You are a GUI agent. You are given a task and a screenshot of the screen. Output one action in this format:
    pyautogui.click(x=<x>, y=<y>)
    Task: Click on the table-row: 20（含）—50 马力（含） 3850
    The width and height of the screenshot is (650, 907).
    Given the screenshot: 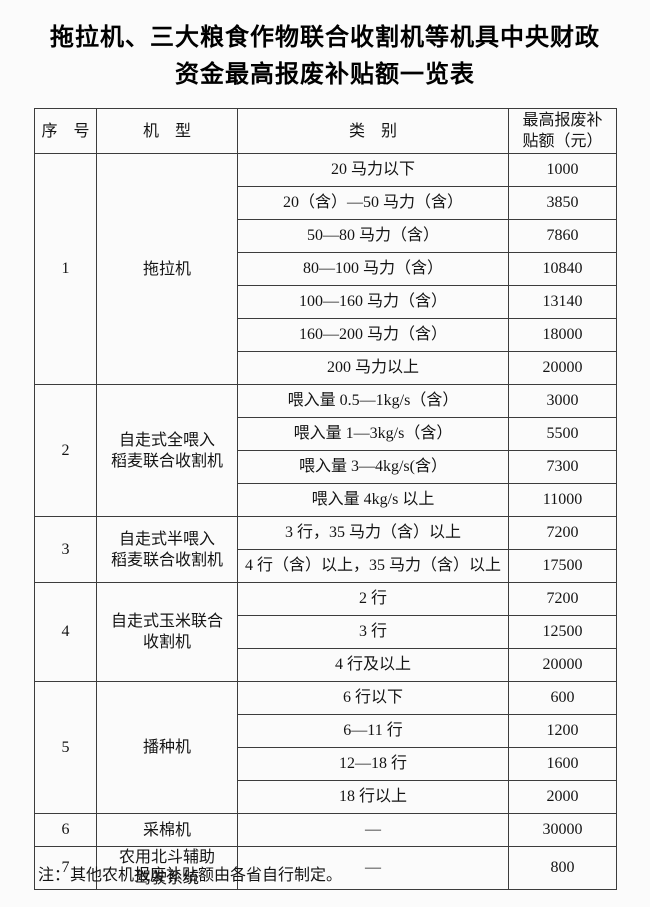 What is the action you would take?
    pyautogui.click(x=326, y=203)
    